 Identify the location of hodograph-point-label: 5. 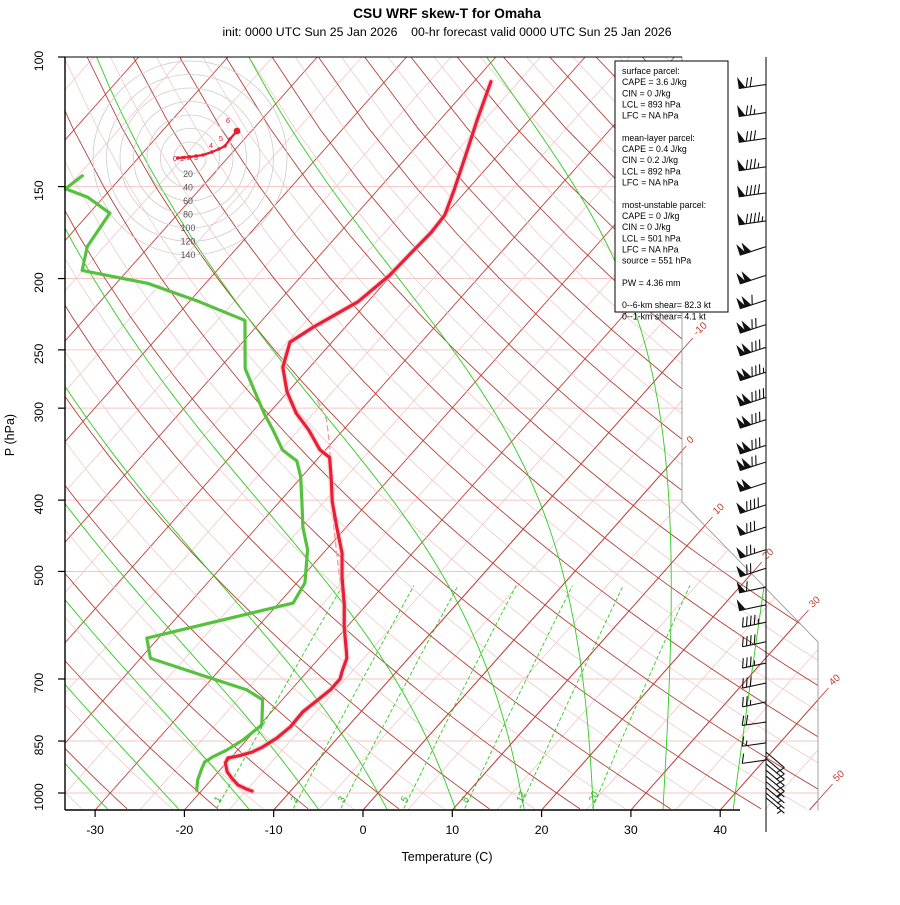
(221, 138).